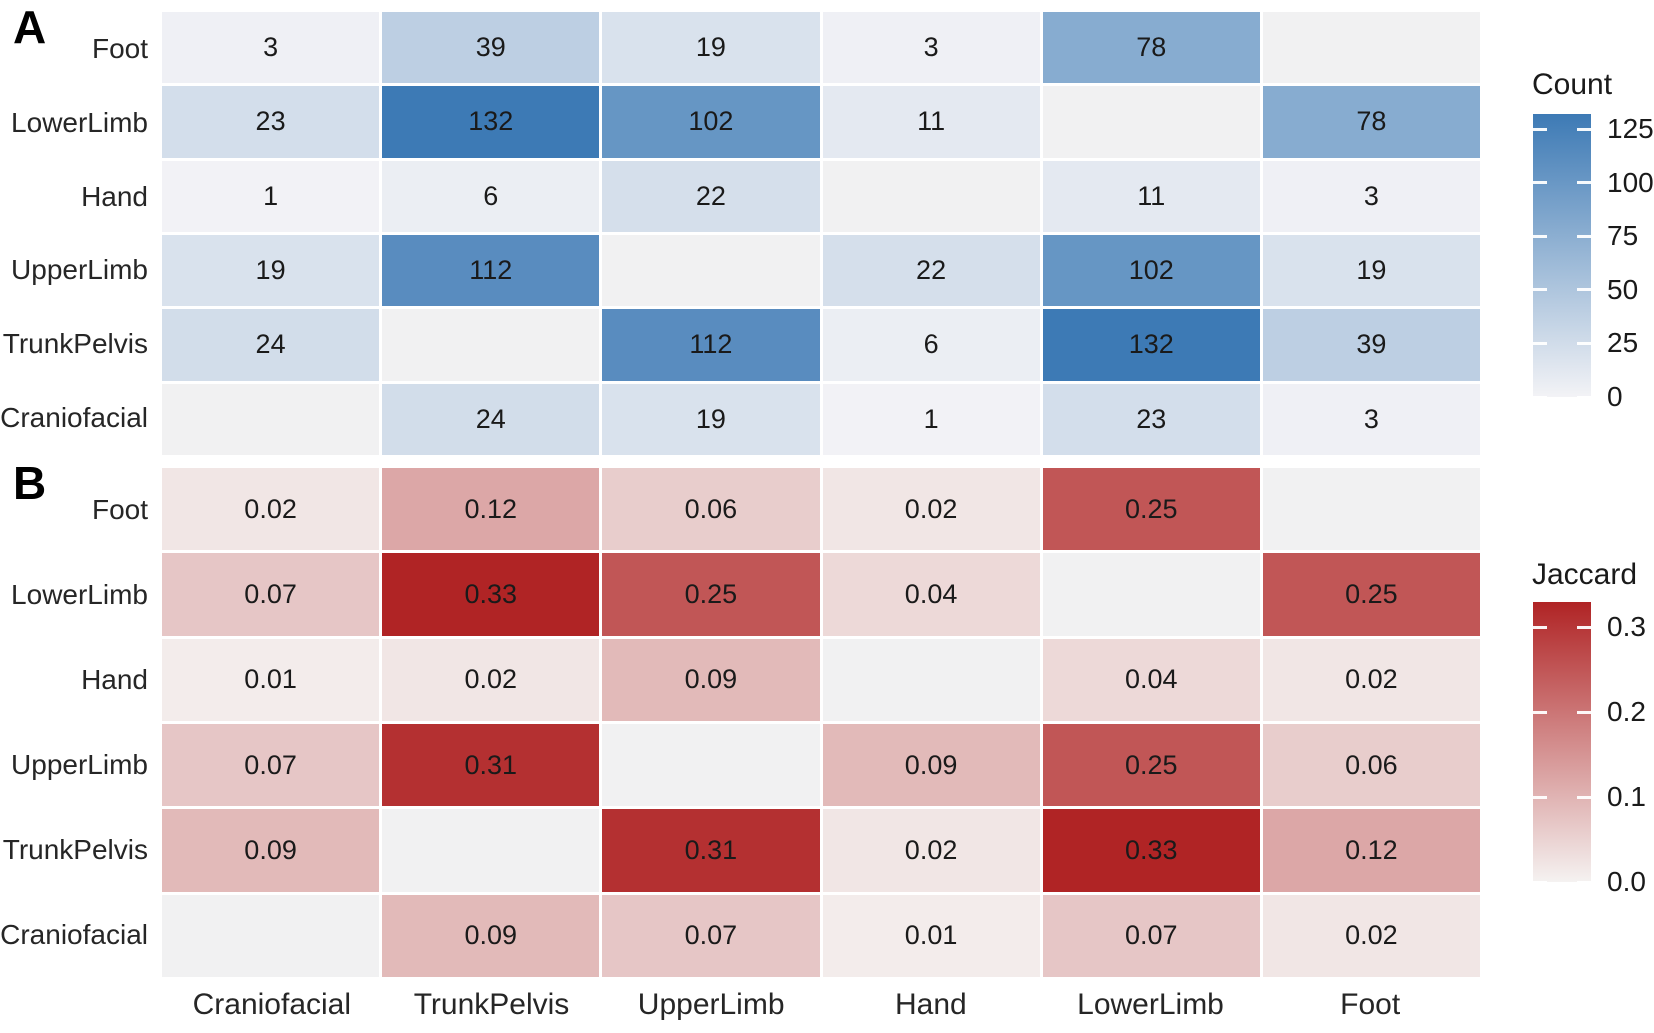  What do you see at coordinates (711, 48) in the screenshot?
I see `heatmap-cell-foot-upperlimb: 19` at bounding box center [711, 48].